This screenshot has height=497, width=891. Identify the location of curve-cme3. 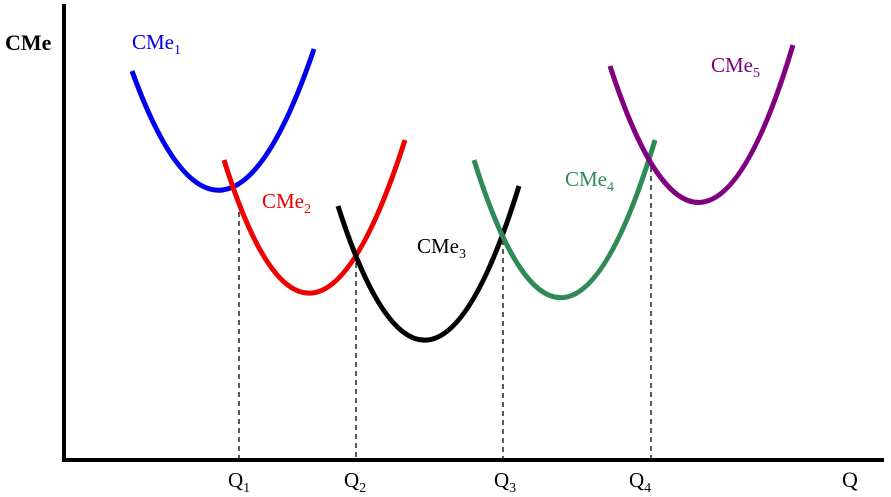
(428, 264).